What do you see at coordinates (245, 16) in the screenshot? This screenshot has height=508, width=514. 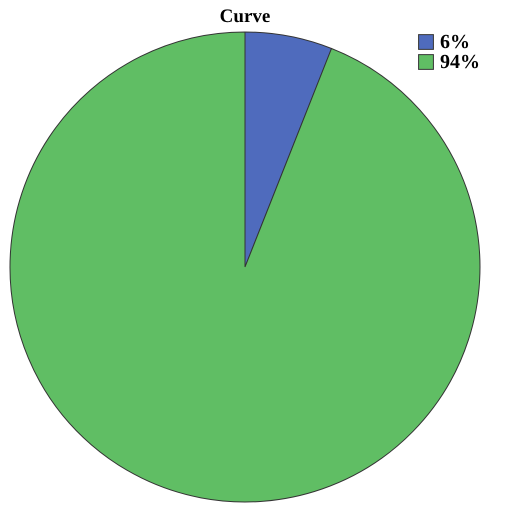 I see `chart-title: Curve` at bounding box center [245, 16].